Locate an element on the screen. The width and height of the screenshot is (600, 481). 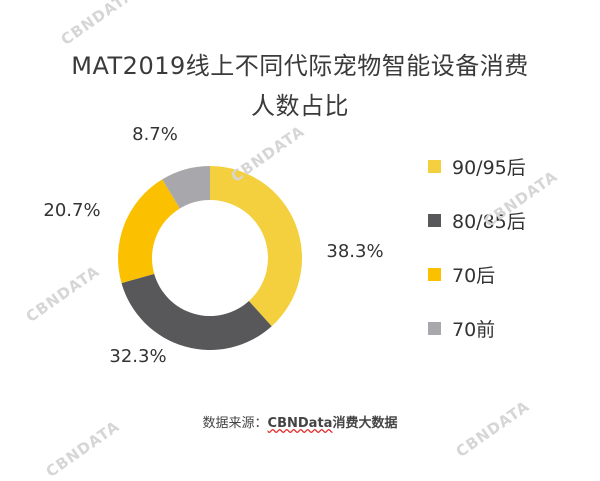
source-suffix: 消费大数据 is located at coordinates (365, 423).